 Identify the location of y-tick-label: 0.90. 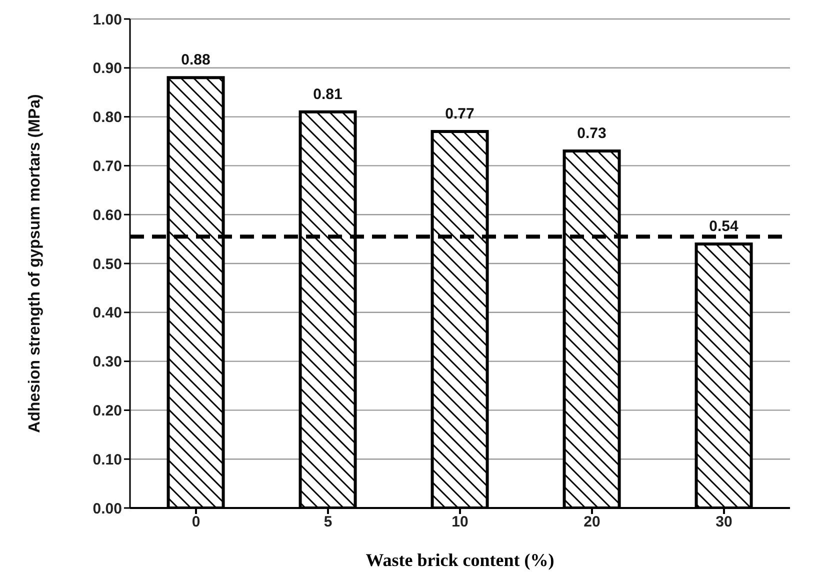
(107, 69).